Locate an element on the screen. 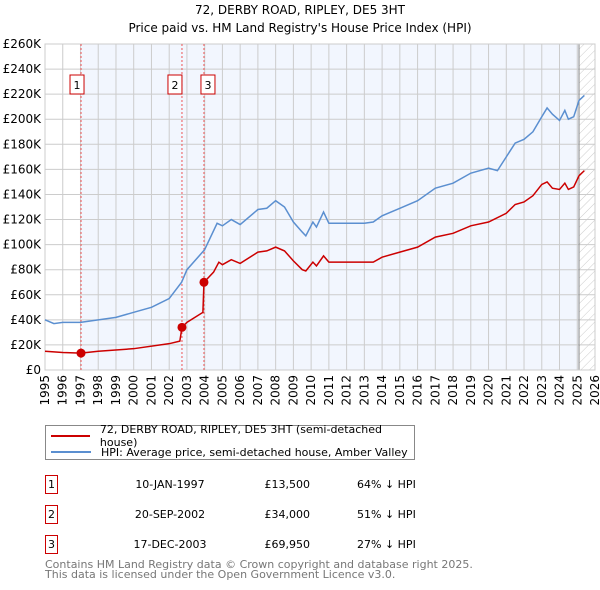 Image resolution: width=600 pixels, height=590 pixels. transaction-row: 2 20-SEP-2002 £34,000 51% ↓ HPI is located at coordinates (245, 515).